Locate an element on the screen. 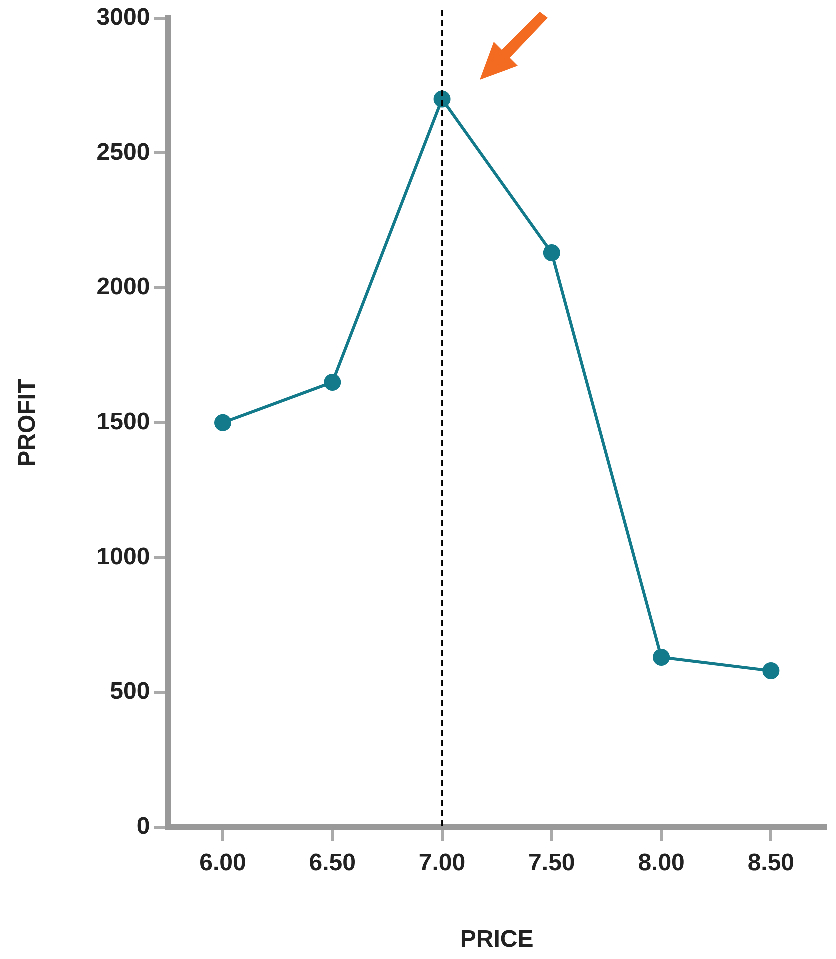  y-tick-label: 2000 is located at coordinates (123, 287).